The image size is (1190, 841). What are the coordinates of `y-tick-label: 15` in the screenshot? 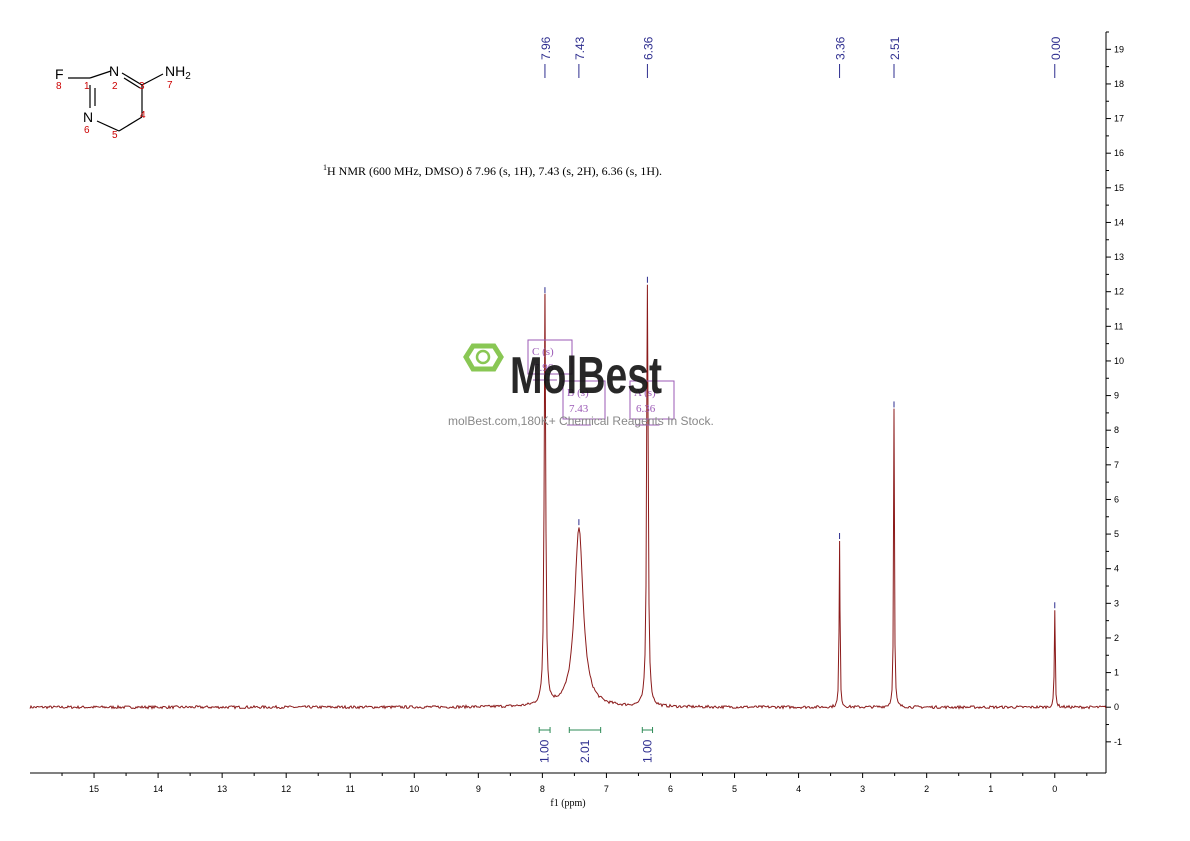 It's located at (1119, 188).